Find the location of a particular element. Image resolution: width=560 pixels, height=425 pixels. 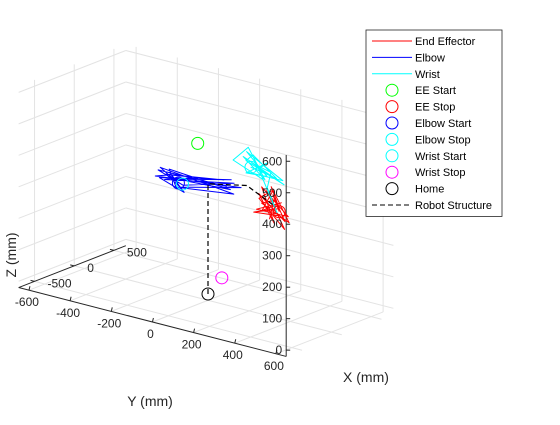

marker-wrist-stop is located at coordinates (222, 278).